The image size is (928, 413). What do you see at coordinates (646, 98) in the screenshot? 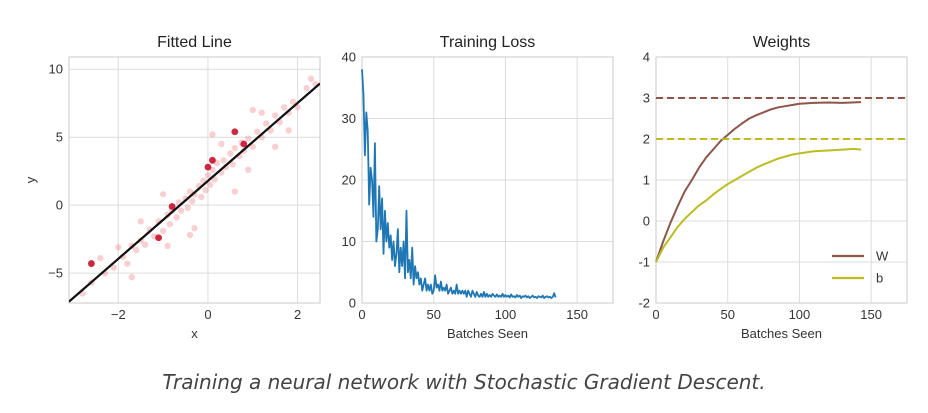
I see `y-tick-label: 3` at bounding box center [646, 98].